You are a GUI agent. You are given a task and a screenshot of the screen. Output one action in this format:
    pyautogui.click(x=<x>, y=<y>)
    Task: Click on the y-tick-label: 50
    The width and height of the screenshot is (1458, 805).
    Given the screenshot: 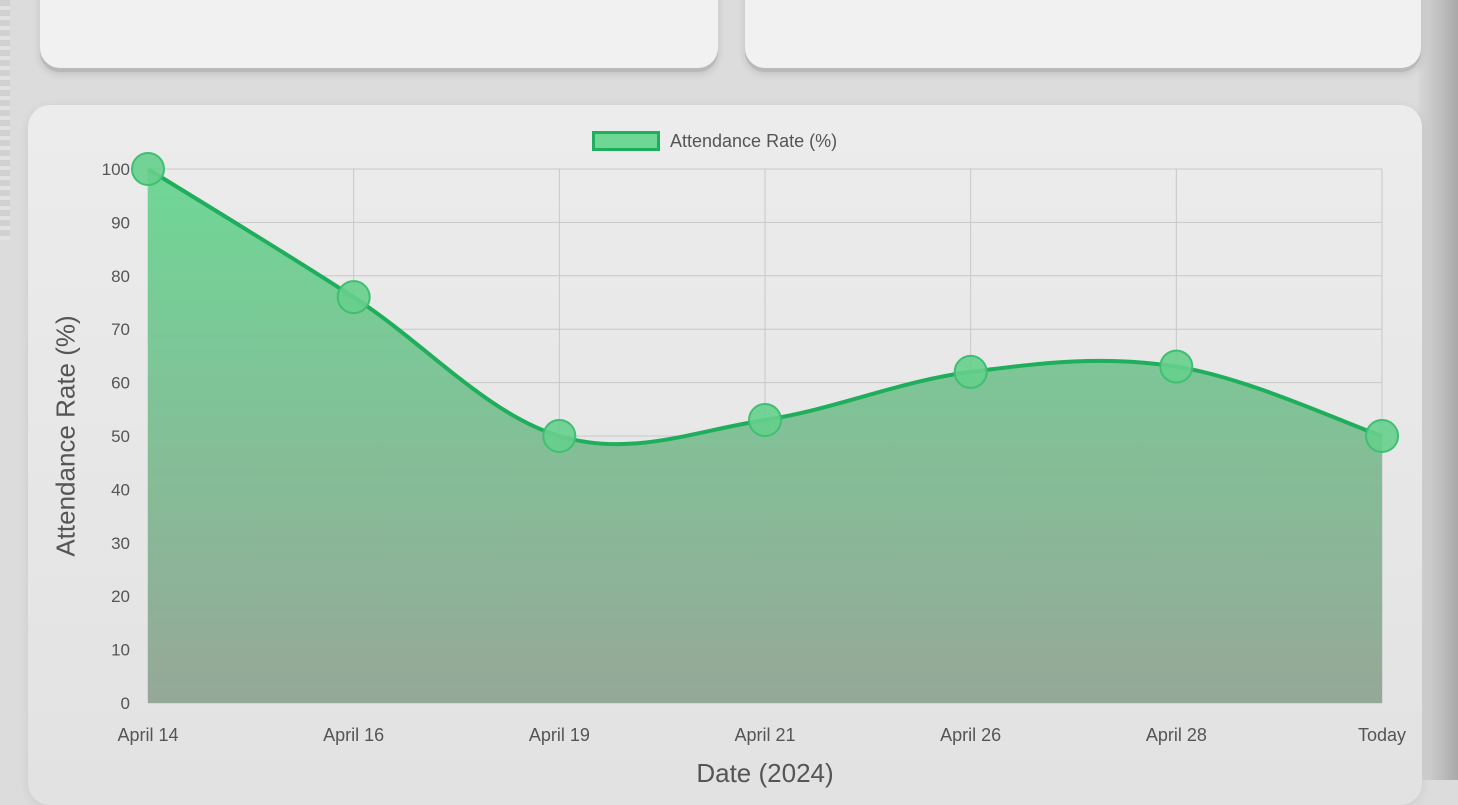 What is the action you would take?
    pyautogui.click(x=120, y=436)
    